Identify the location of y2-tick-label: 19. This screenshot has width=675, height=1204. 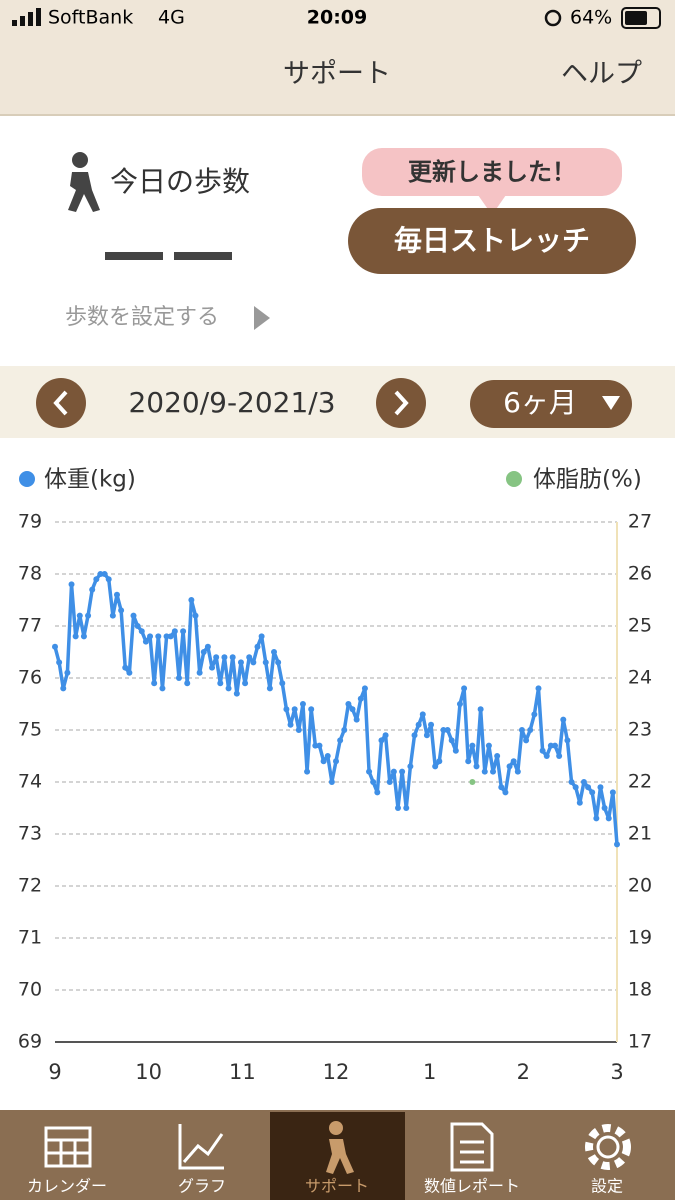
(640, 938).